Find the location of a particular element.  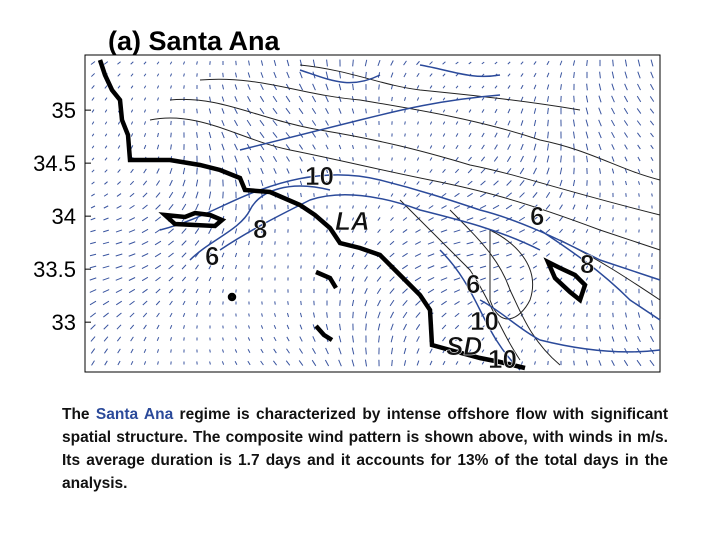

y-axis: 35 34.5 34 33.5 33 is located at coordinates (62, 216).